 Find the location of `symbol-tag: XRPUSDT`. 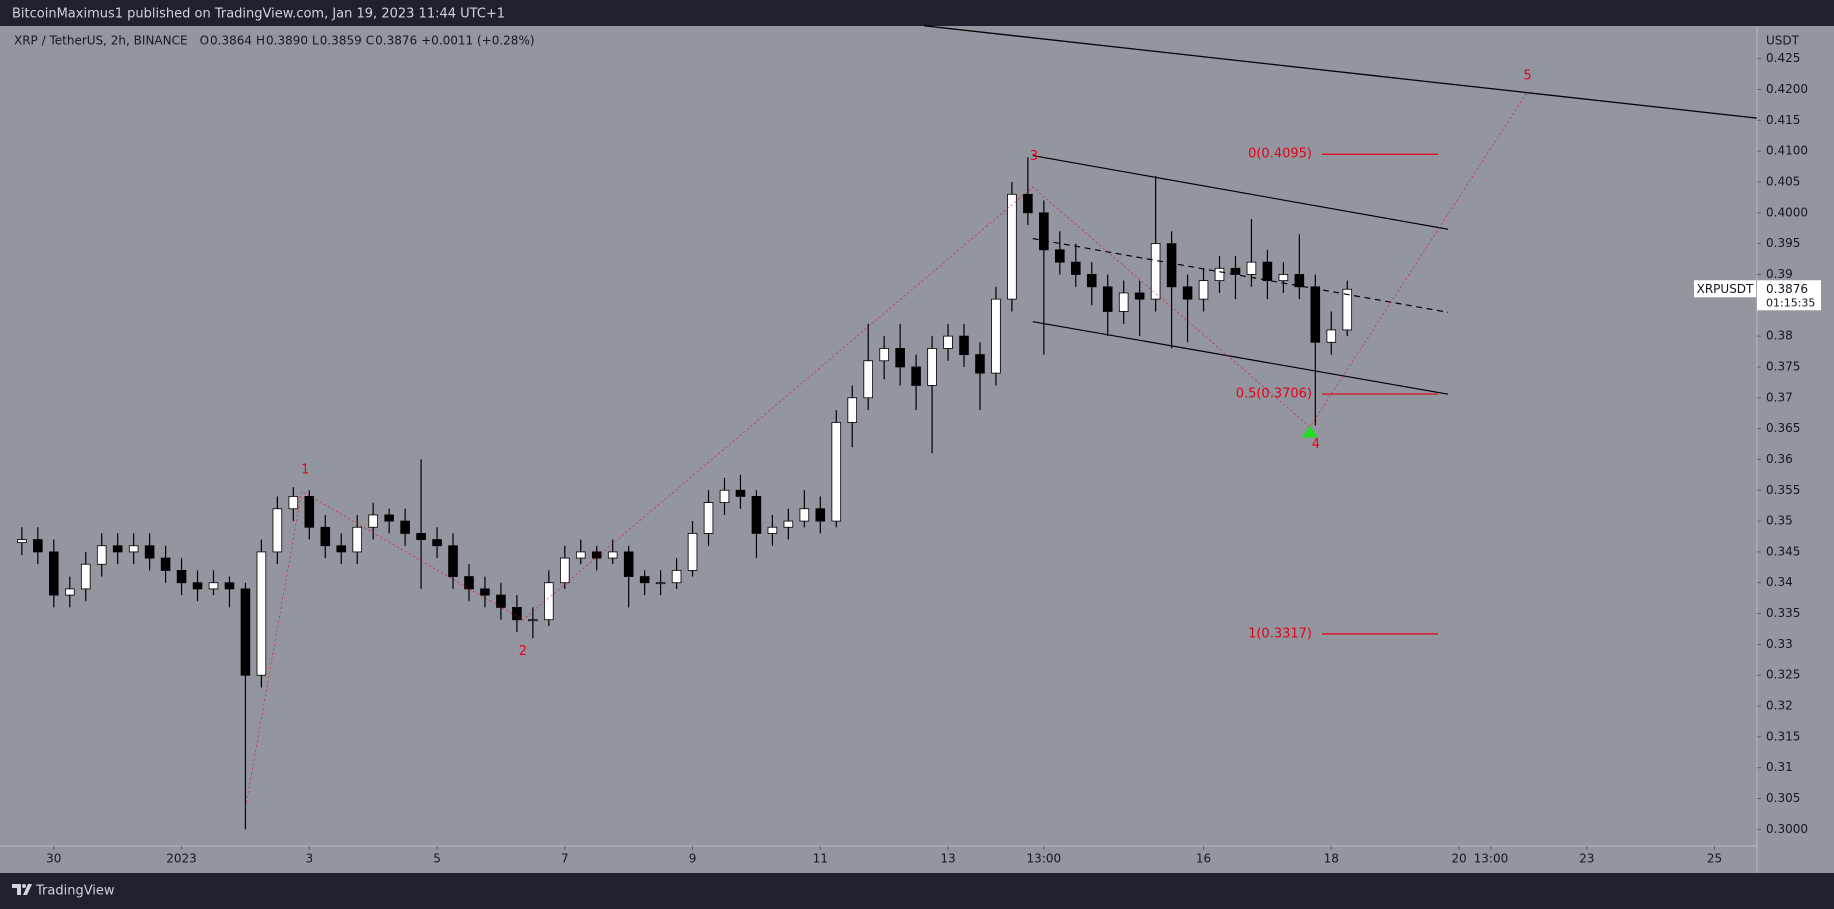

symbol-tag: XRPUSDT is located at coordinates (1725, 289).